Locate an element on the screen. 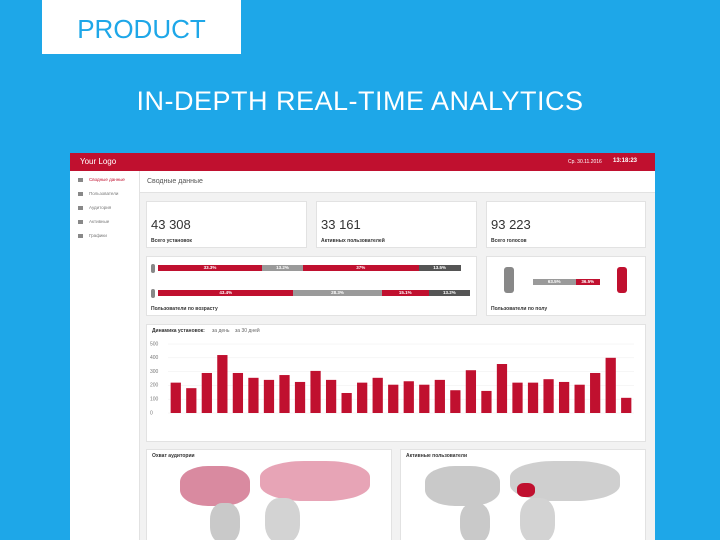  y-tick-label: 200 is located at coordinates (154, 386).